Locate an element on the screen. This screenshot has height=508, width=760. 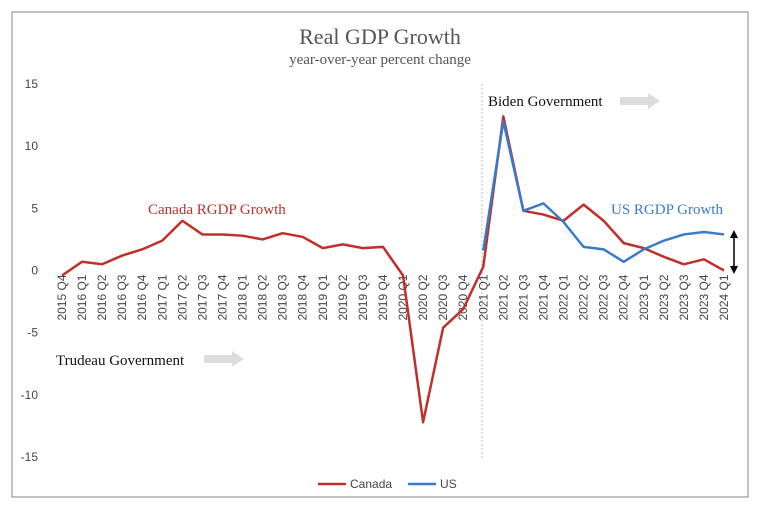
x-tick-label: 2017 Q4 is located at coordinates (222, 297).